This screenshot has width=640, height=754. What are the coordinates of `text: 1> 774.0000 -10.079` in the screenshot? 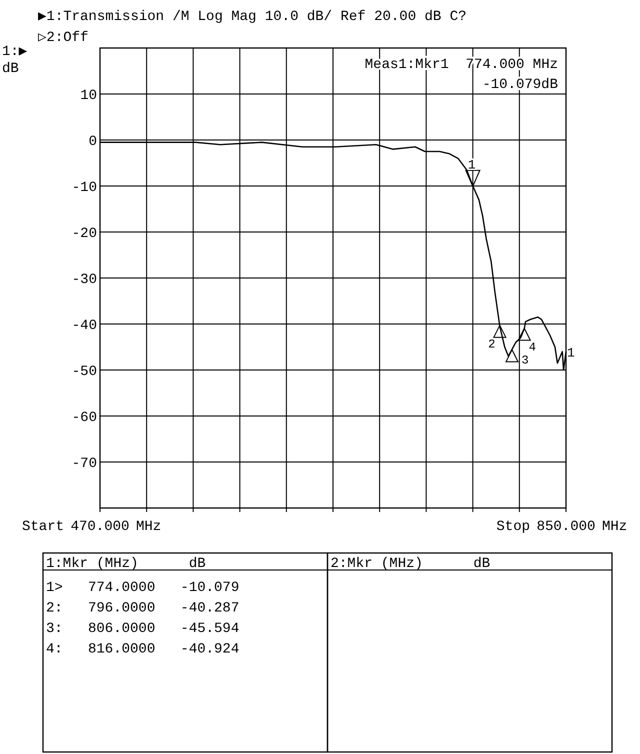 It's located at (143, 588).